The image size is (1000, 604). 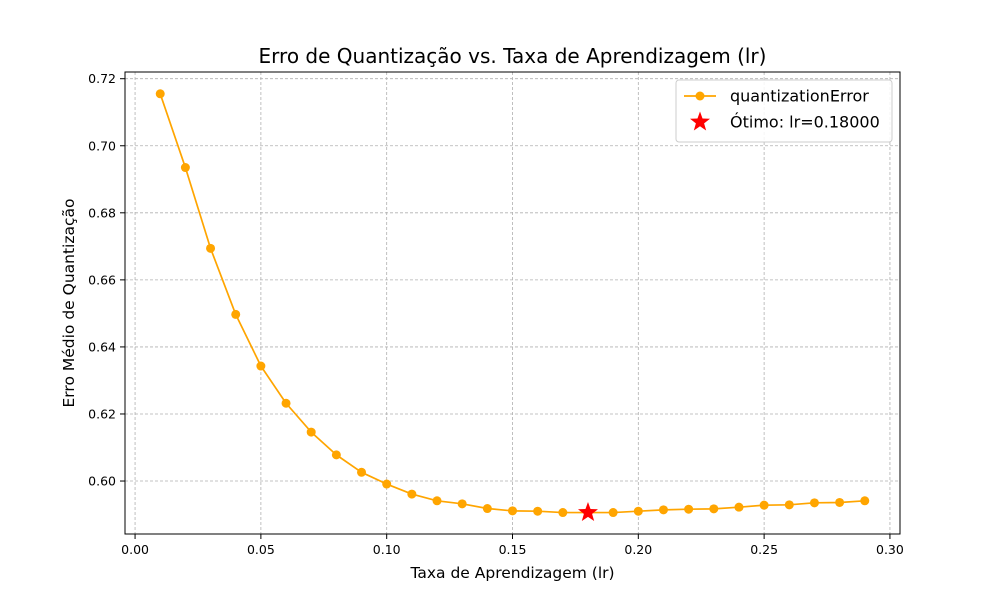 I want to click on y-axis-label: Erro Médio de Quantização, so click(x=69, y=303).